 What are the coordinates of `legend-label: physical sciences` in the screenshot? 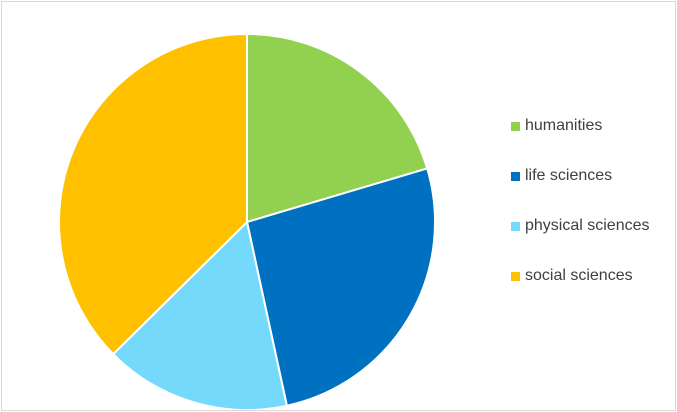 It's located at (587, 225).